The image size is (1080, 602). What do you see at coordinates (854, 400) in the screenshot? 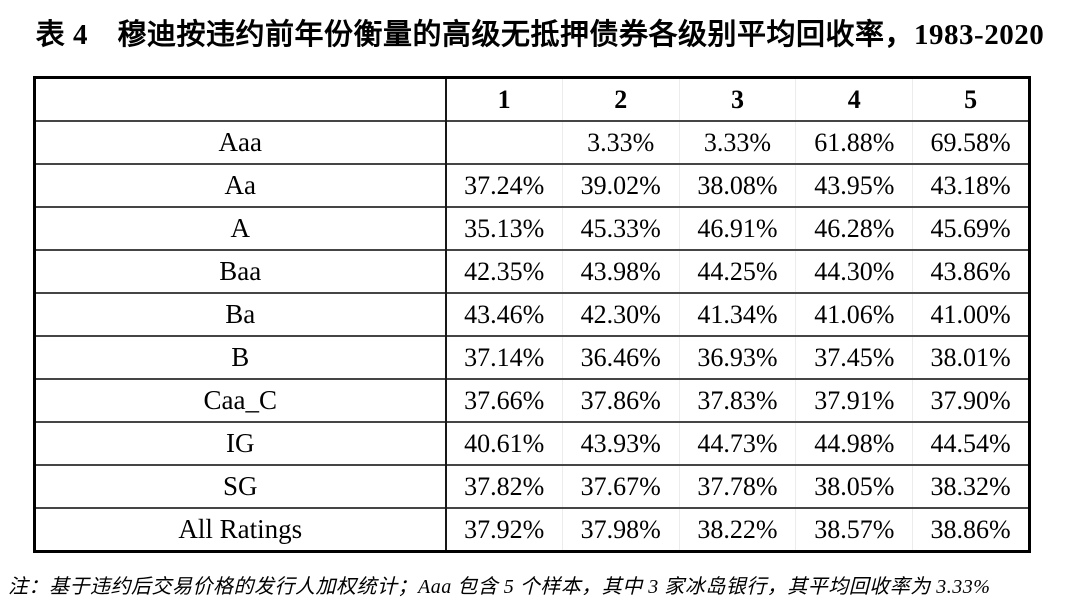
I see `table-cell: 37.91%` at bounding box center [854, 400].